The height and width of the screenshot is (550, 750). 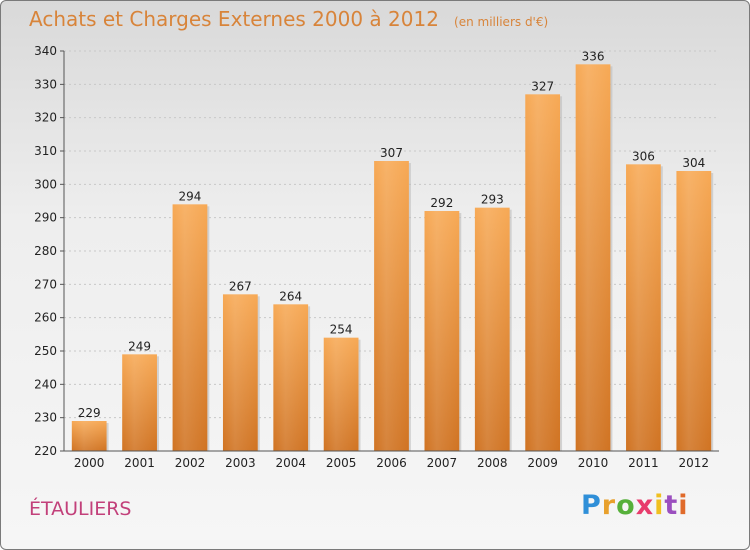 What do you see at coordinates (139, 463) in the screenshot?
I see `x-tick-label: 2001` at bounding box center [139, 463].